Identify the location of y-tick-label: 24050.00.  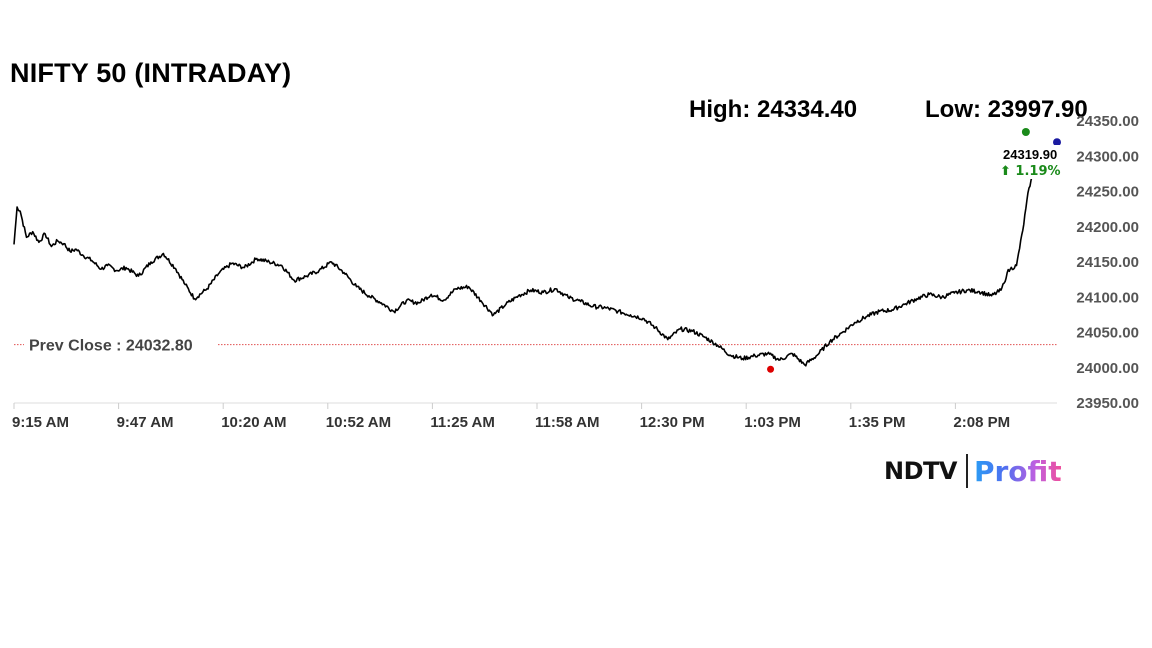
(1107, 333).